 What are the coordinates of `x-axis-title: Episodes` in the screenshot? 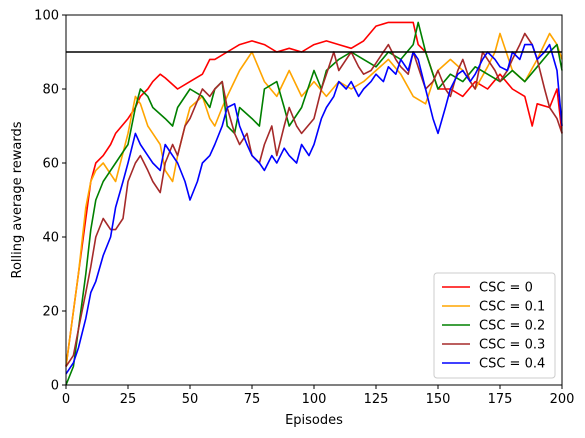 It's located at (314, 420).